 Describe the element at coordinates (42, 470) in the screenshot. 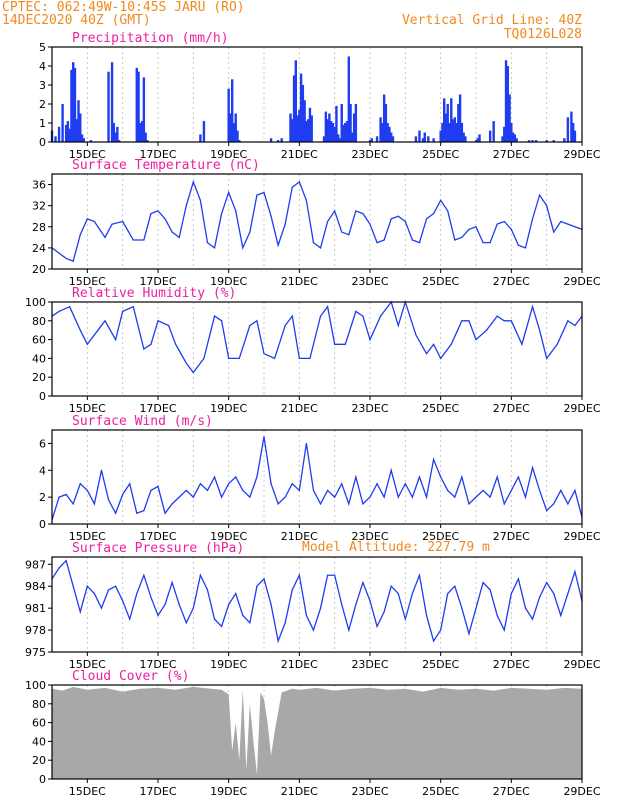

I see `y-tick-label: 4` at that location.